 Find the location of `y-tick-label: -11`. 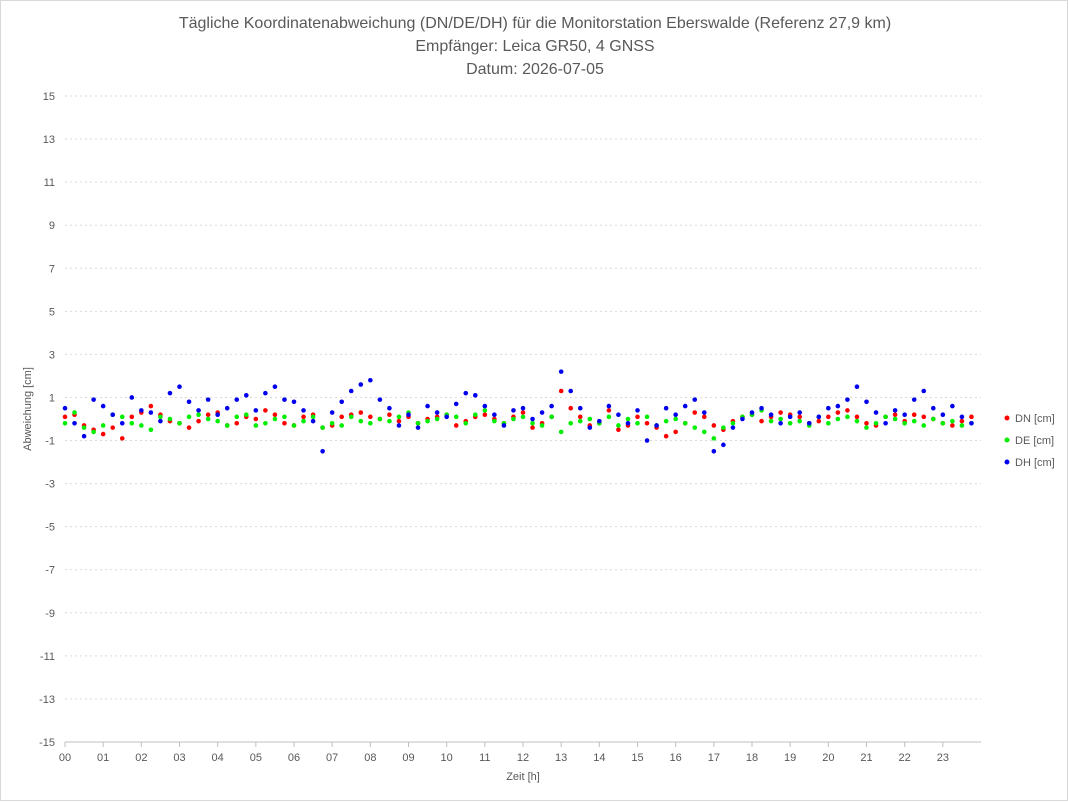

y-tick-label: -11 is located at coordinates (47, 657).